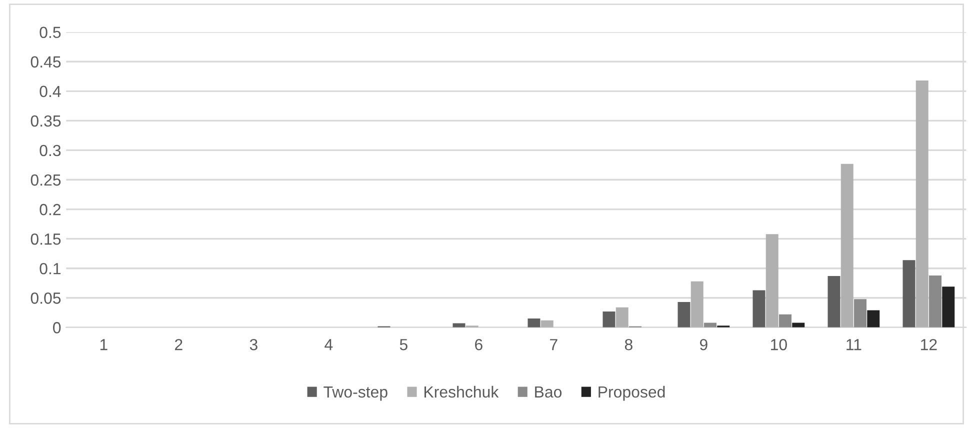  Describe the element at coordinates (50, 32) in the screenshot. I see `y-tick-label: 0.5` at that location.